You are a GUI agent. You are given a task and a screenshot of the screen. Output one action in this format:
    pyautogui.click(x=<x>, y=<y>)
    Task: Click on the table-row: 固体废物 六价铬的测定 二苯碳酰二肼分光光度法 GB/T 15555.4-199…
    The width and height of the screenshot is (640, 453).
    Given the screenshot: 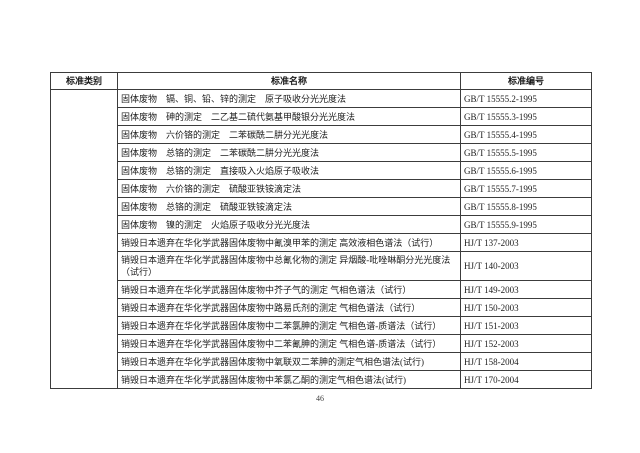 What is the action you would take?
    pyautogui.click(x=321, y=134)
    